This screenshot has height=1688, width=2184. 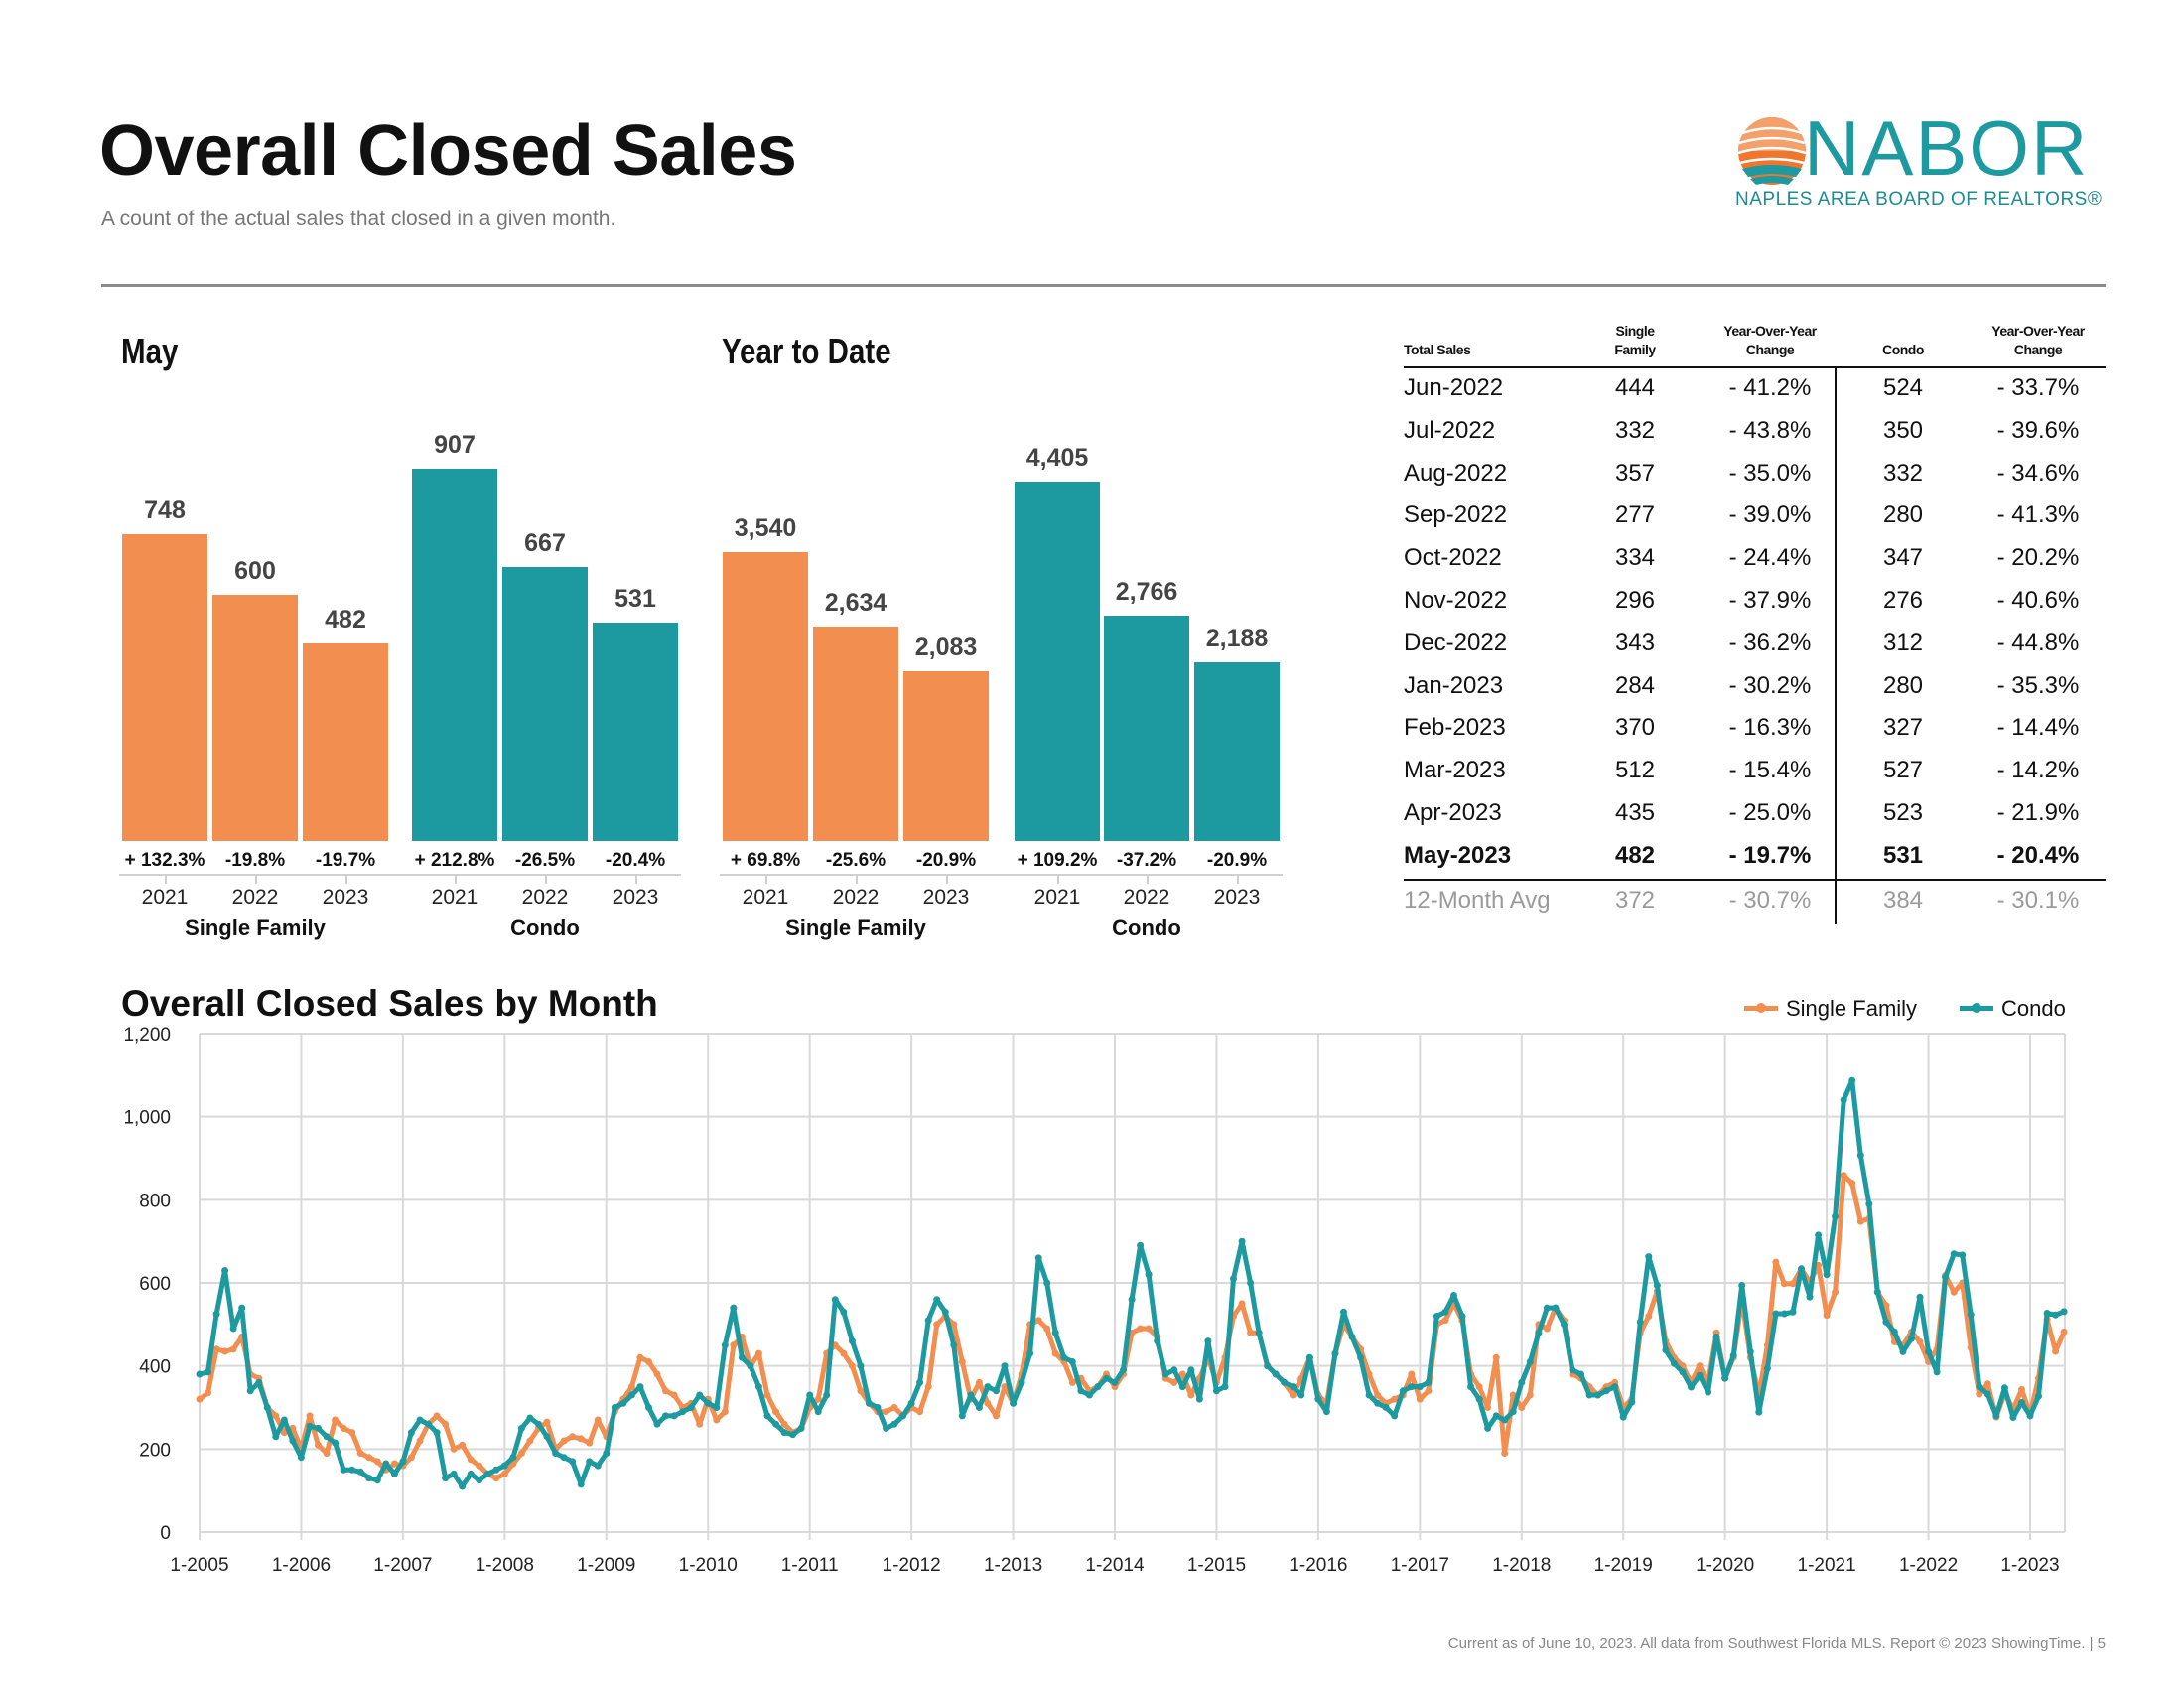 What do you see at coordinates (1770, 430) in the screenshot?
I see `table-row-cell: - 43.8%` at bounding box center [1770, 430].